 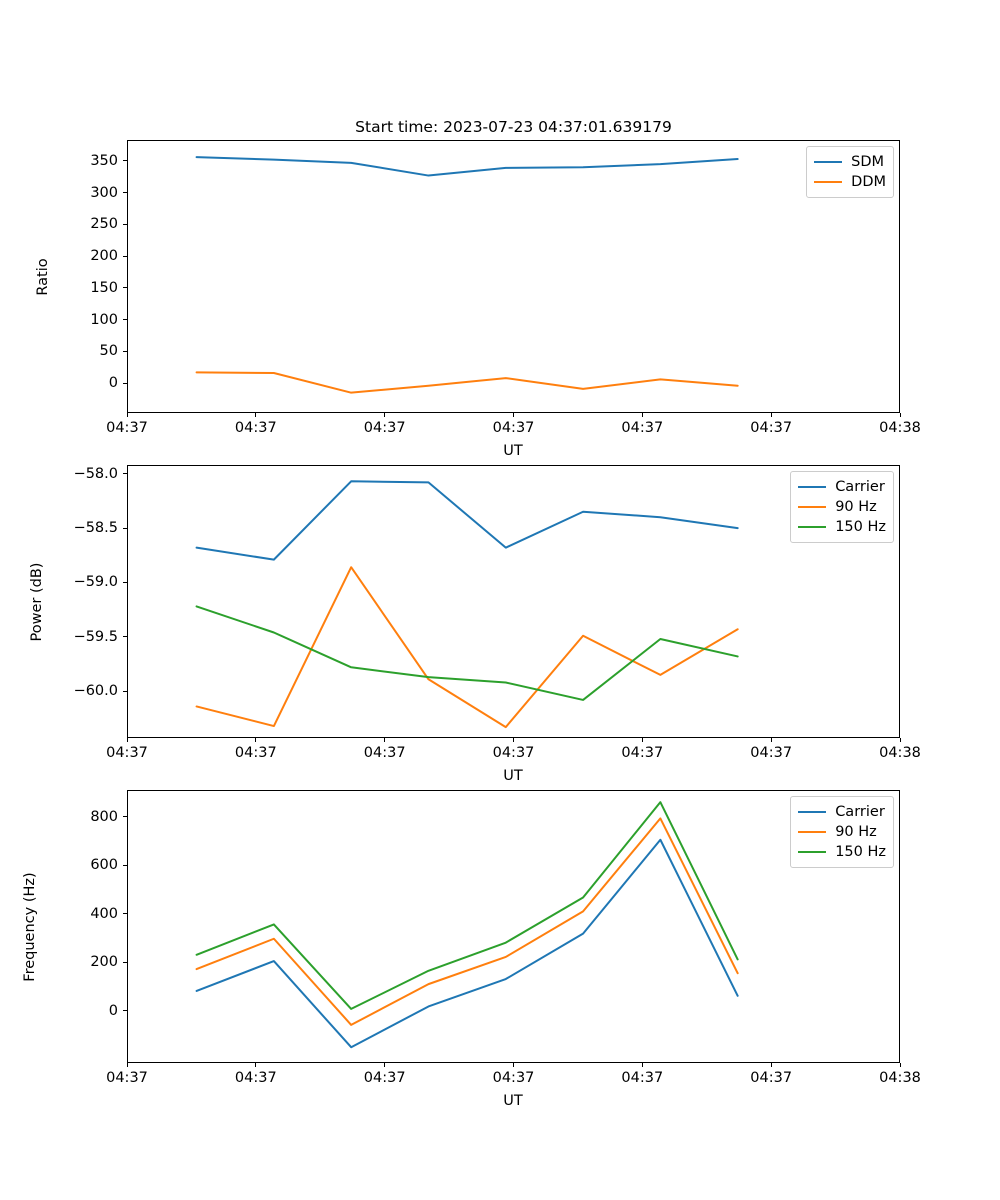 What do you see at coordinates (467, 382) in the screenshot?
I see `series-line-ddm` at bounding box center [467, 382].